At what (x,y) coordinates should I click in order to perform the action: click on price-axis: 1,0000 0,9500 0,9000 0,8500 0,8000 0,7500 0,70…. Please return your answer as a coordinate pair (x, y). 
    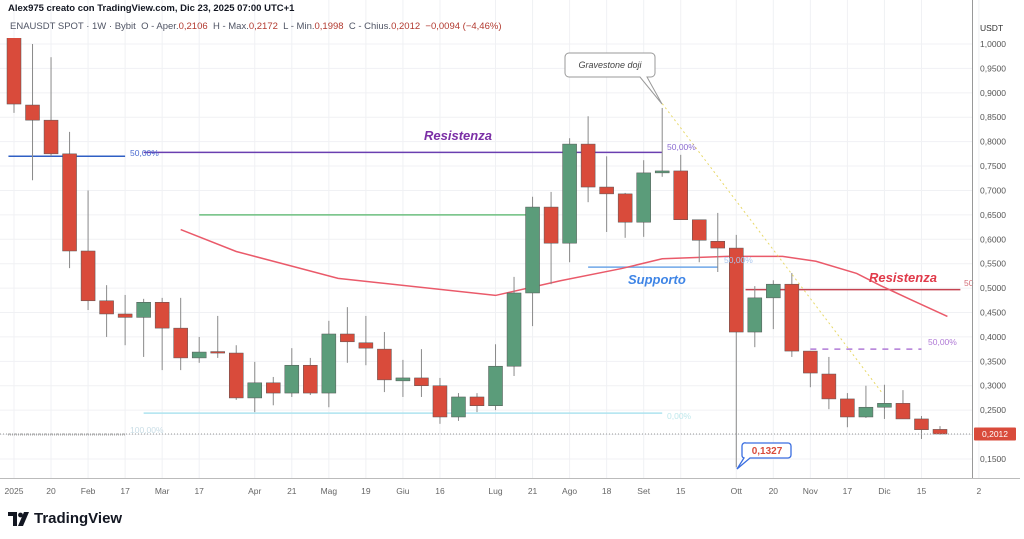
    Looking at the image, I should click on (993, 251).